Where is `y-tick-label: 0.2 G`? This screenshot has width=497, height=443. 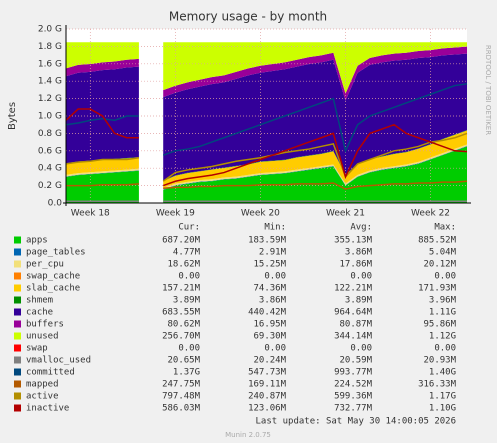
y-tick-label: 0.2 G is located at coordinates (50, 186).